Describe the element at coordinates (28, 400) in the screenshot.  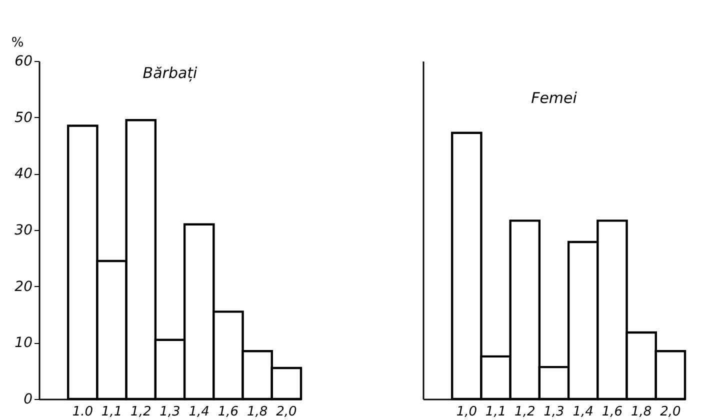
I see `y-tick-label: 0` at that location.